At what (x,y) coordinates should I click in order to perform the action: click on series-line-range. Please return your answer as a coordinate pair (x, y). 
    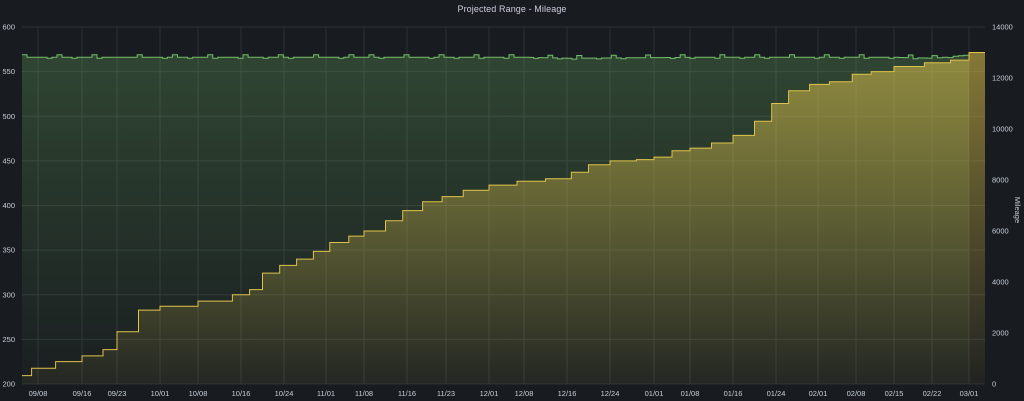
    Looking at the image, I should click on (496, 57).